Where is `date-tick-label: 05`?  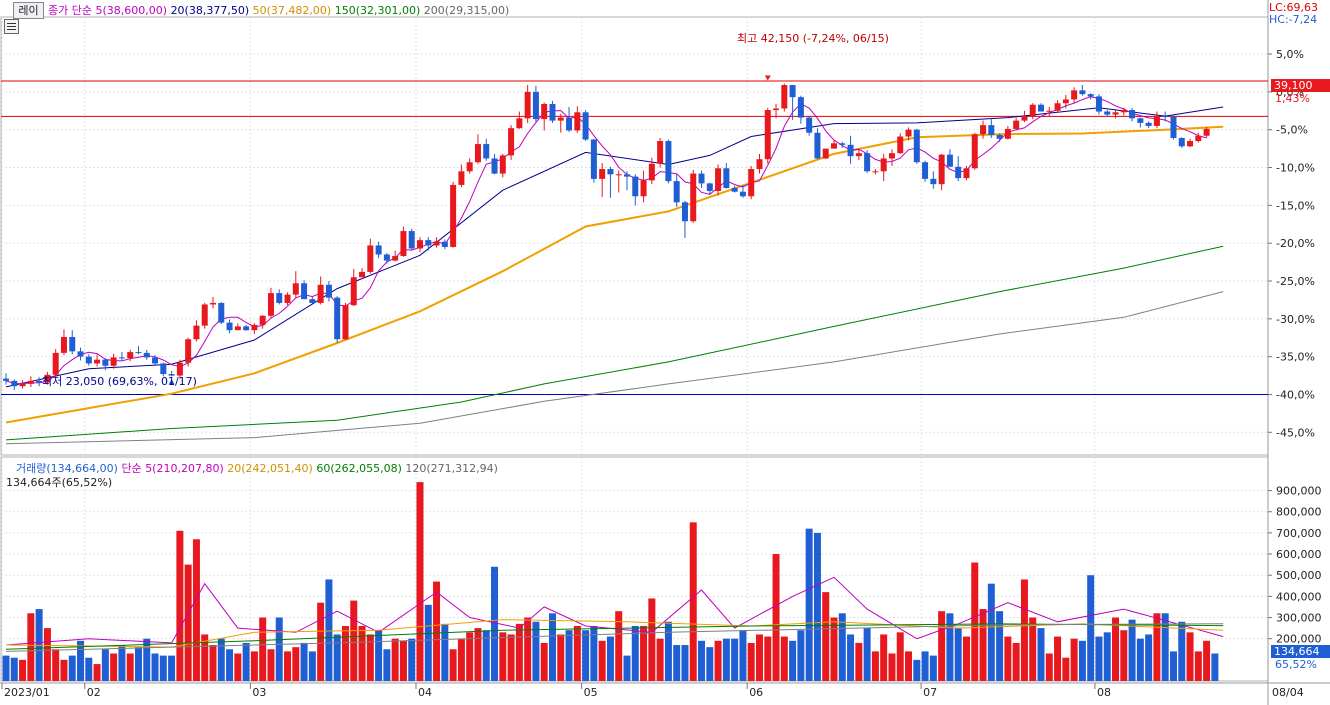 date-tick-label: 05 is located at coordinates (591, 692).